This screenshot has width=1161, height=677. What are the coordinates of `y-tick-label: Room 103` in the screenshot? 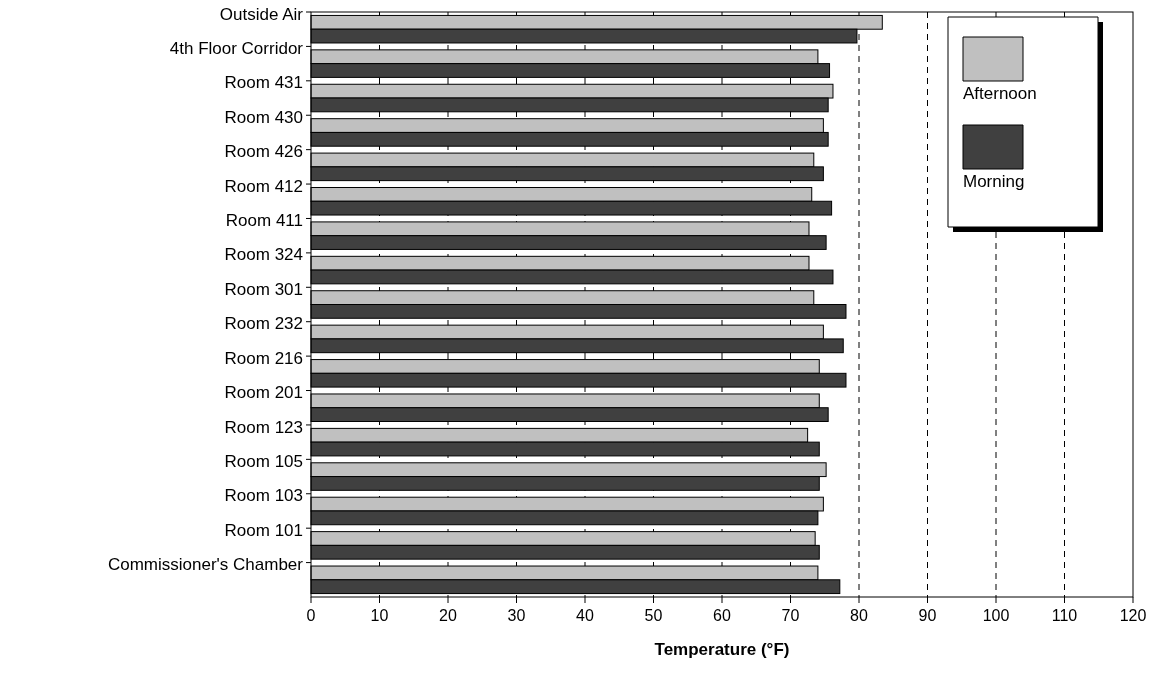 It's located at (263, 496).